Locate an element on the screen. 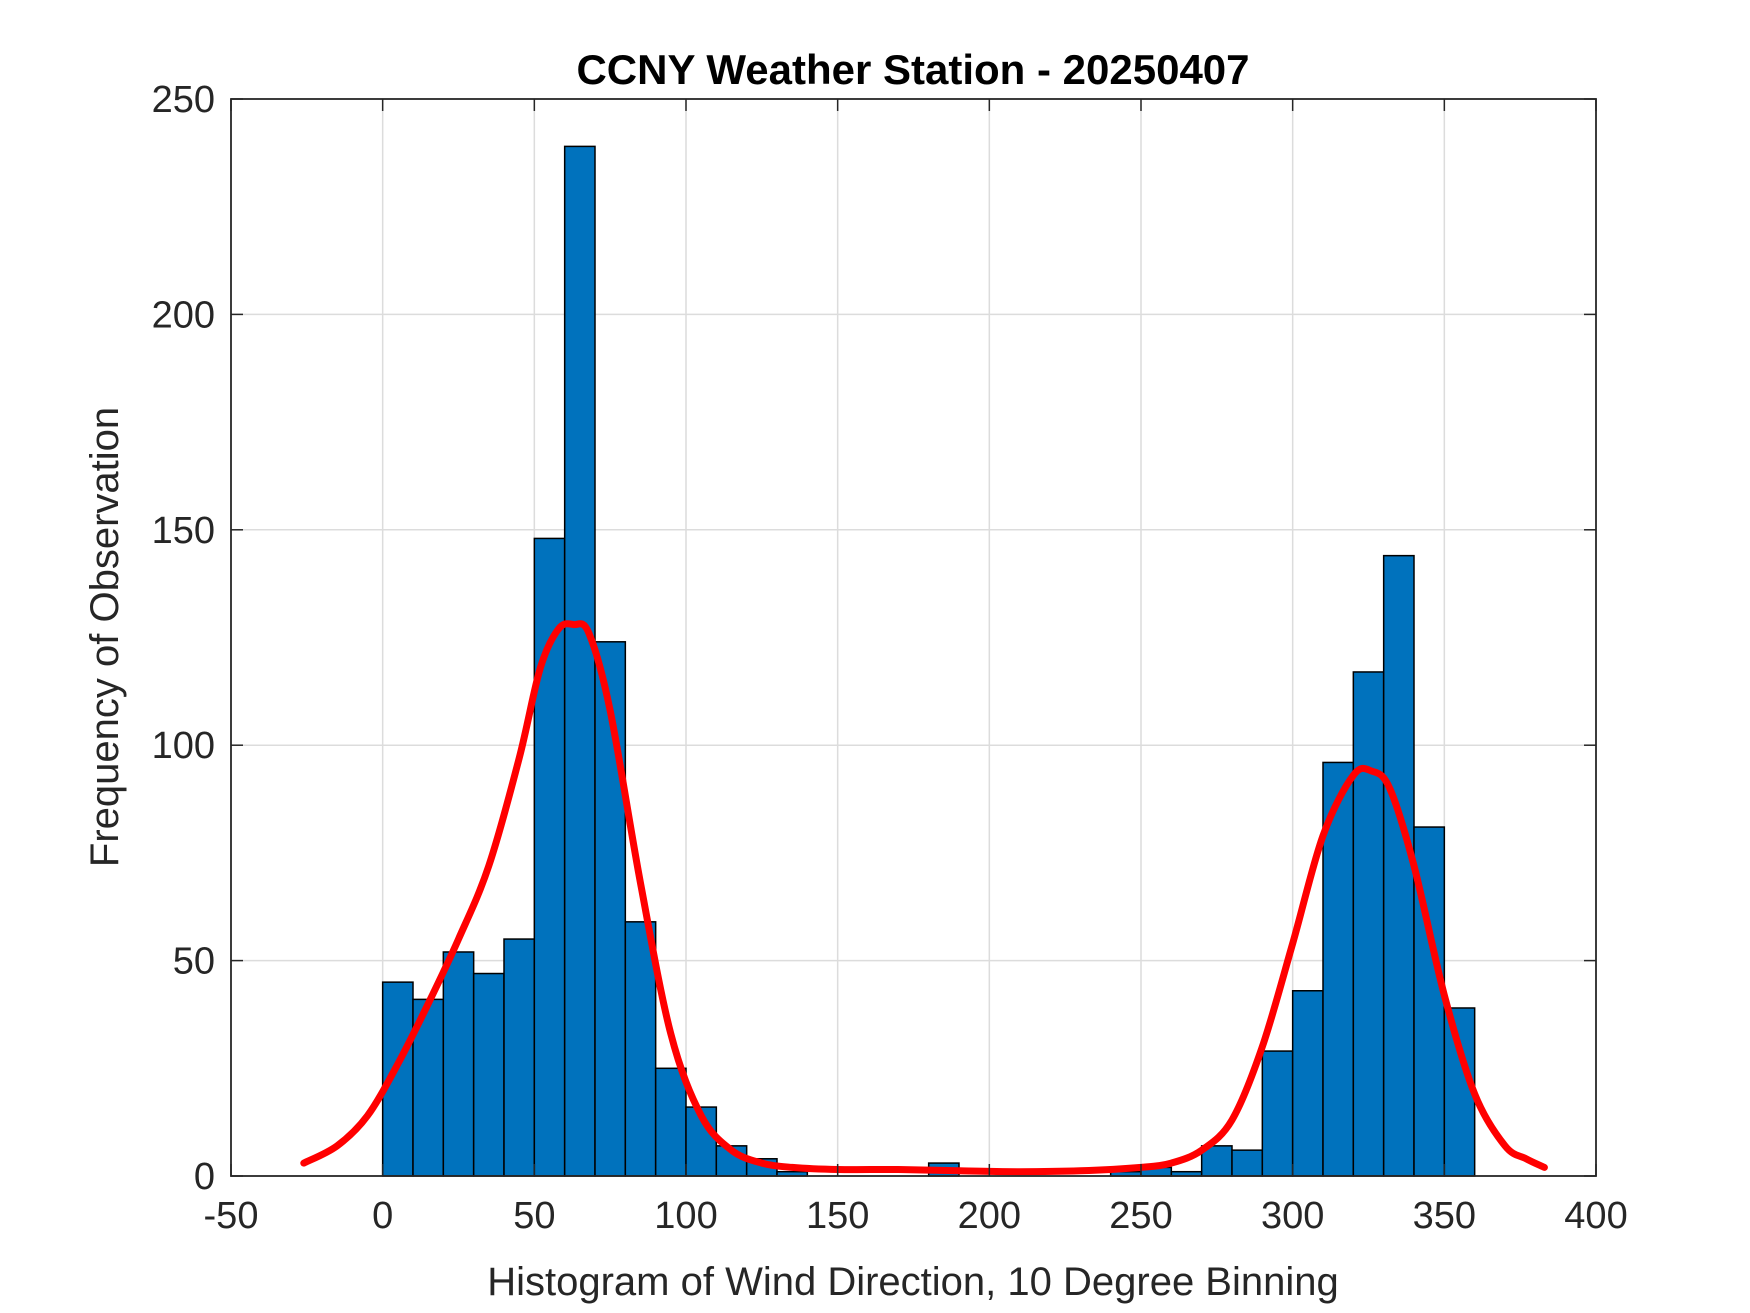  y-tick-label: 50 is located at coordinates (194, 962).